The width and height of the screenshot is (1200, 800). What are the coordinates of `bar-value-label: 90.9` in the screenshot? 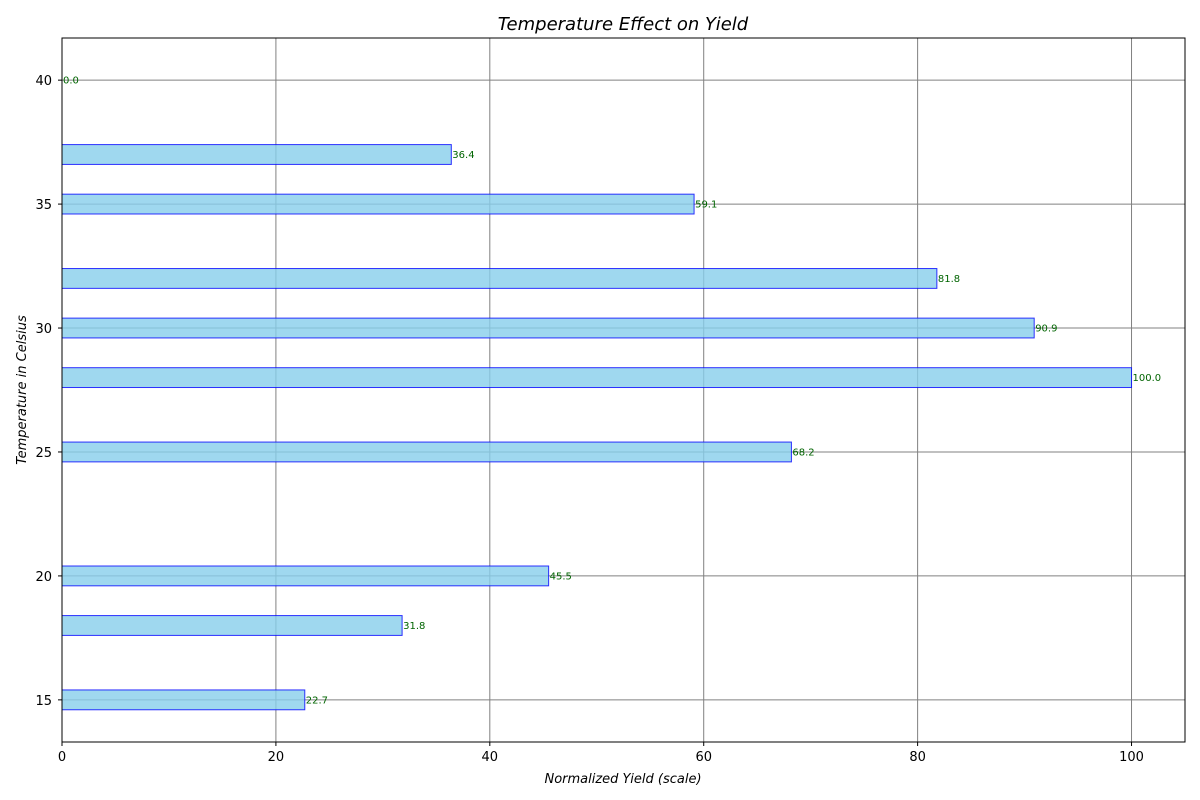 It's located at (1046, 329).